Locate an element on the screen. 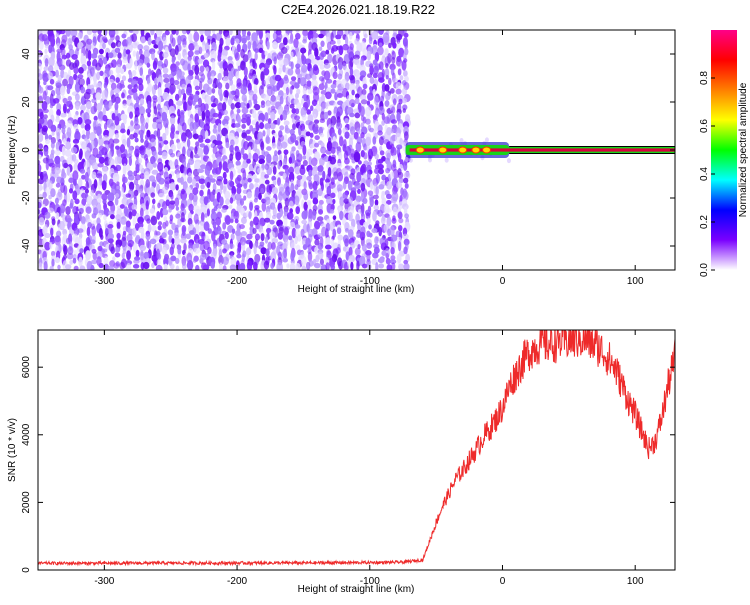  colorbar-tick-label: 0.8 is located at coordinates (704, 78).